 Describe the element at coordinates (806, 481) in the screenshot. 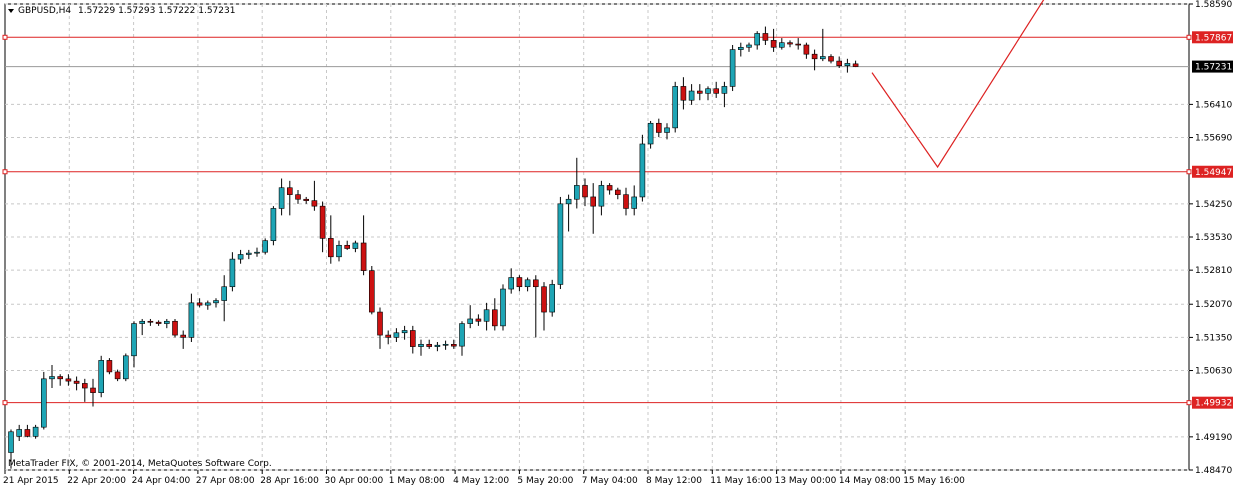

I see `x-tick-label: 13 May 00:00` at that location.